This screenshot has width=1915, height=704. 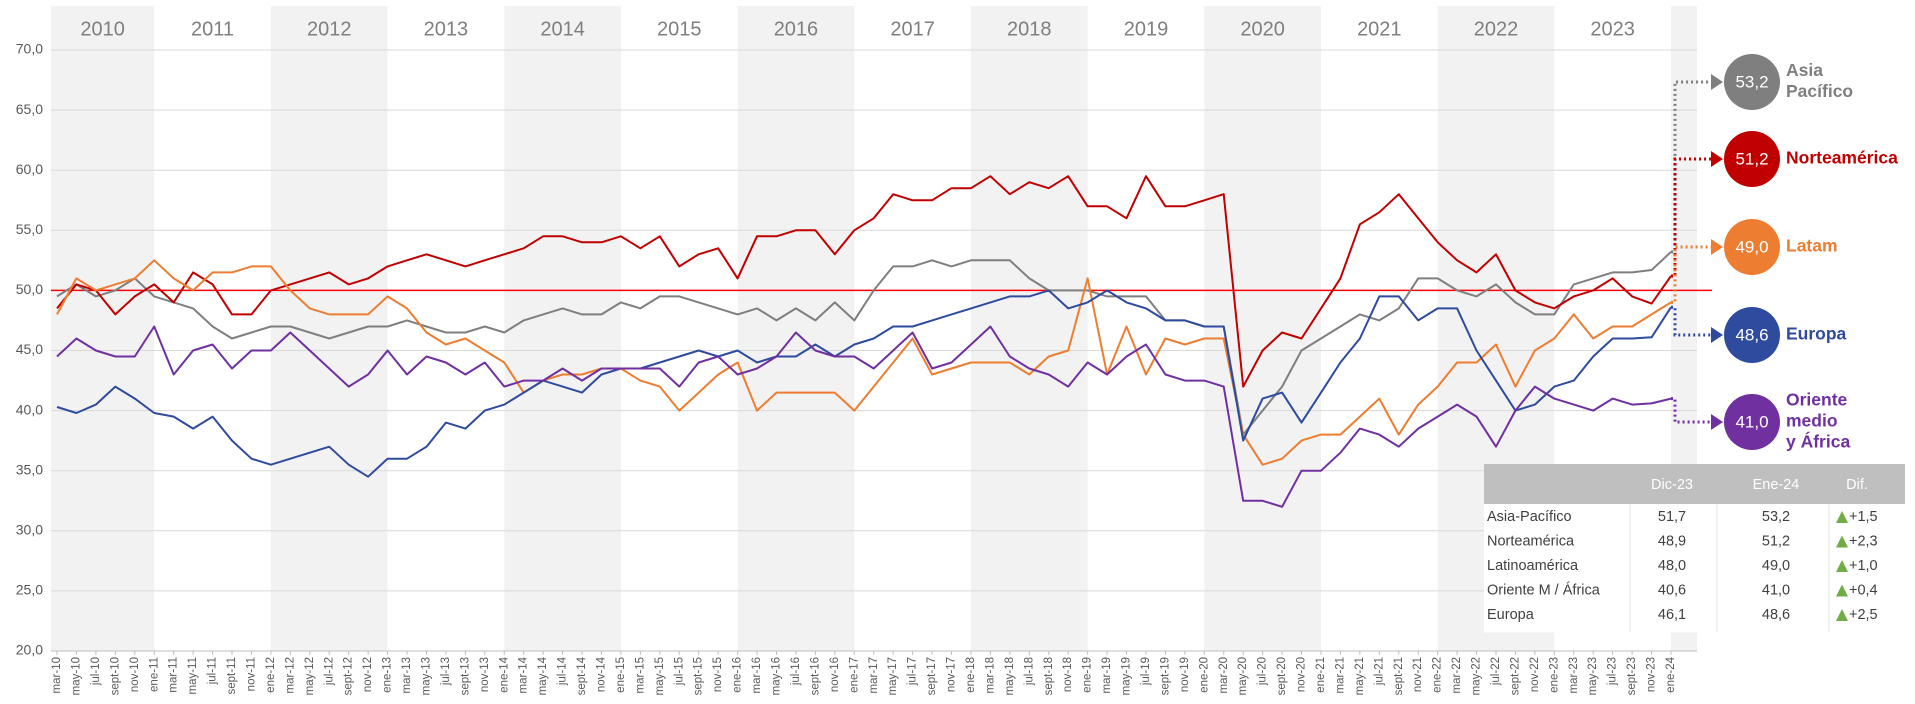 I want to click on x-tick-label: ene-21, so click(x=1321, y=675).